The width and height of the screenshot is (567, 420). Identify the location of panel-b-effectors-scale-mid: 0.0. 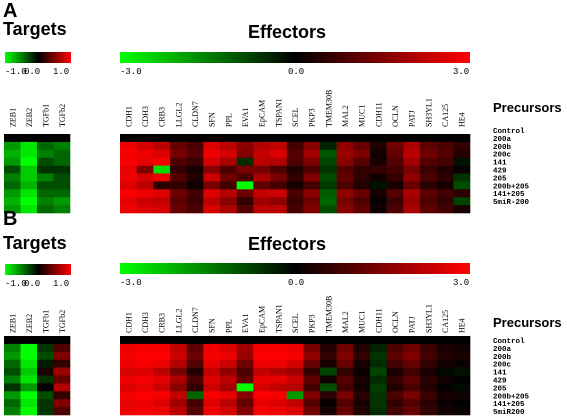
(296, 283).